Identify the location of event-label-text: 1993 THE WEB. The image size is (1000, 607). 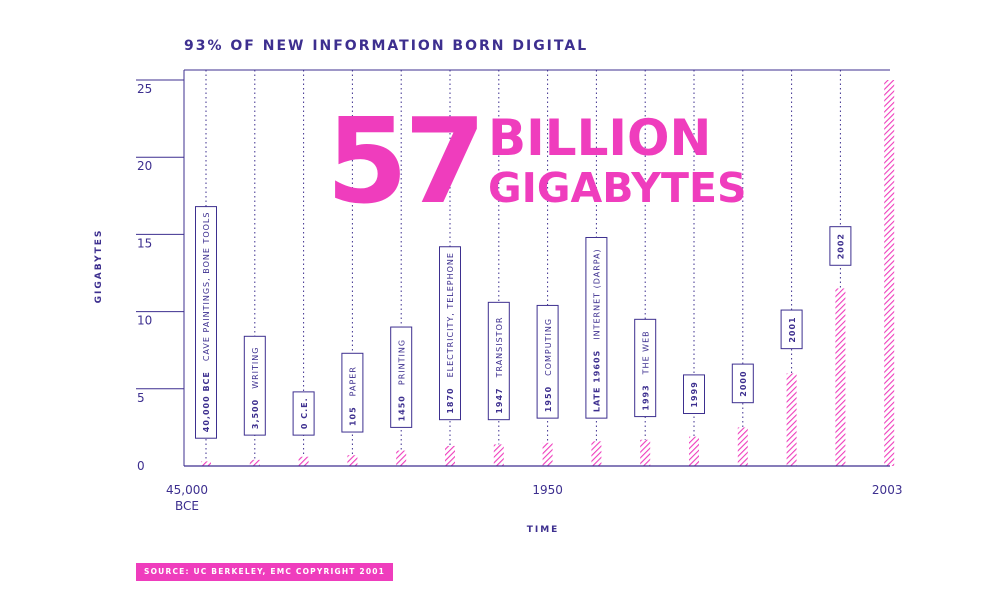
(645, 370).